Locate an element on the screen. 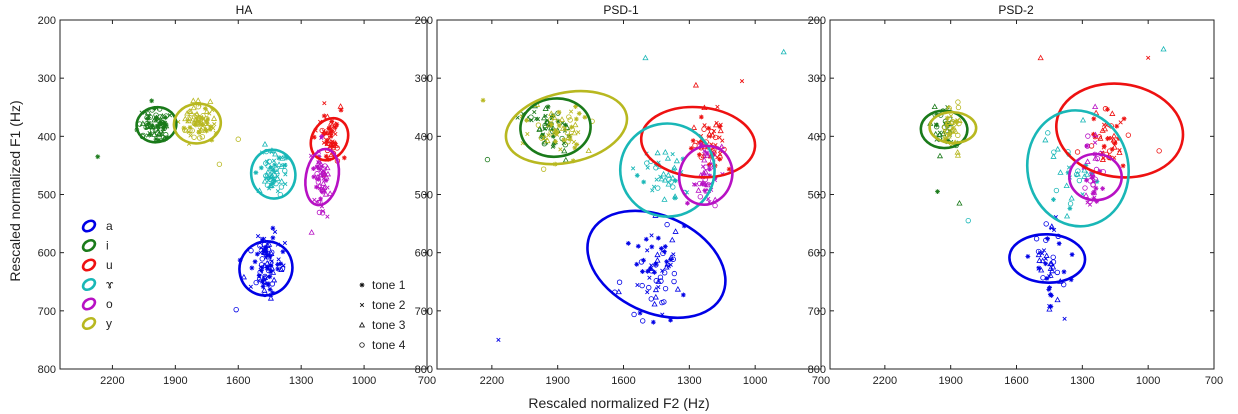 The width and height of the screenshot is (1238, 414). legend-label: tone 3 is located at coordinates (389, 325).